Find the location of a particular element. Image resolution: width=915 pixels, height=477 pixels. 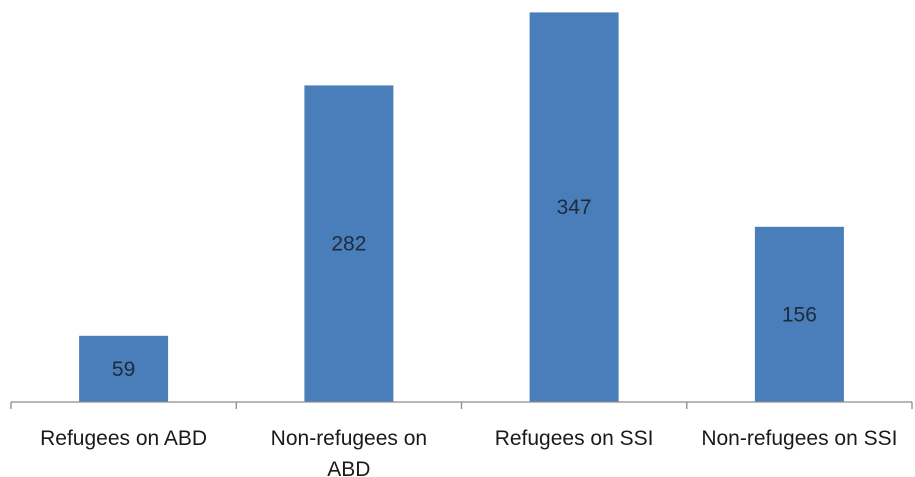

bar-non-refugees-on-abd is located at coordinates (349, 244).